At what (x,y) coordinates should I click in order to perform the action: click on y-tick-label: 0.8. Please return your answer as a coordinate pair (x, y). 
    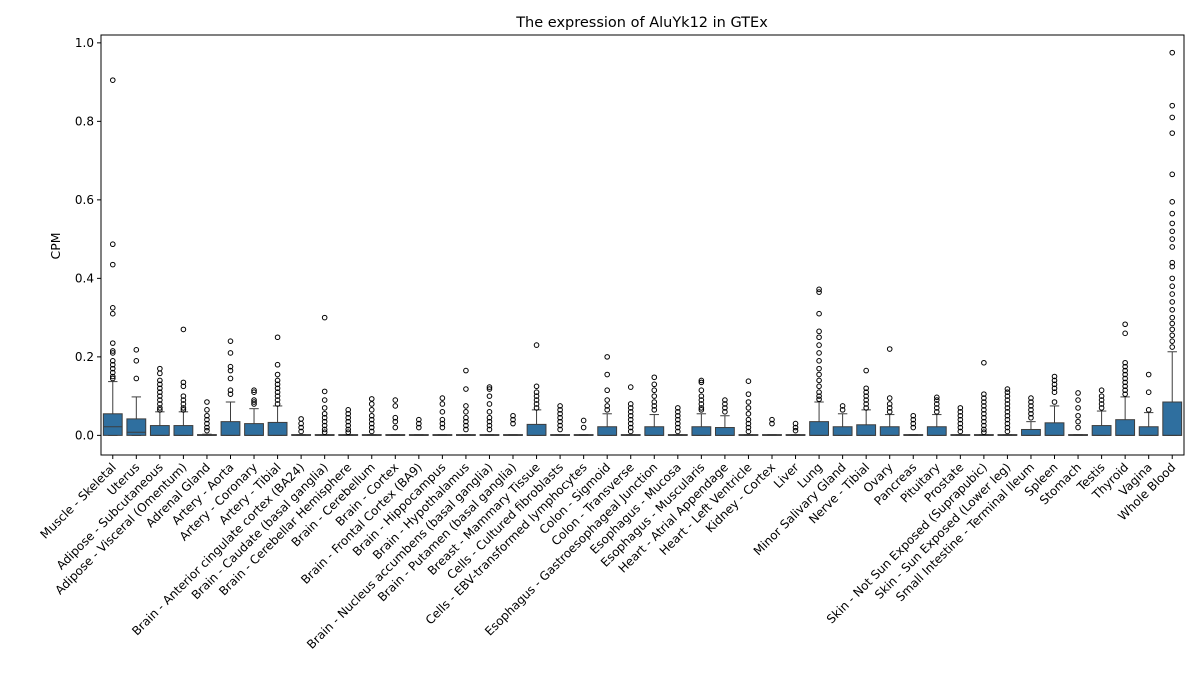
    Looking at the image, I should click on (84, 121).